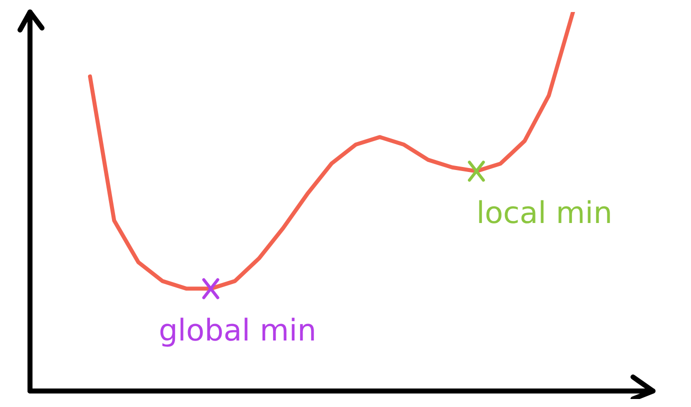  What do you see at coordinates (544, 214) in the screenshot?
I see `annotation: local min` at bounding box center [544, 214].